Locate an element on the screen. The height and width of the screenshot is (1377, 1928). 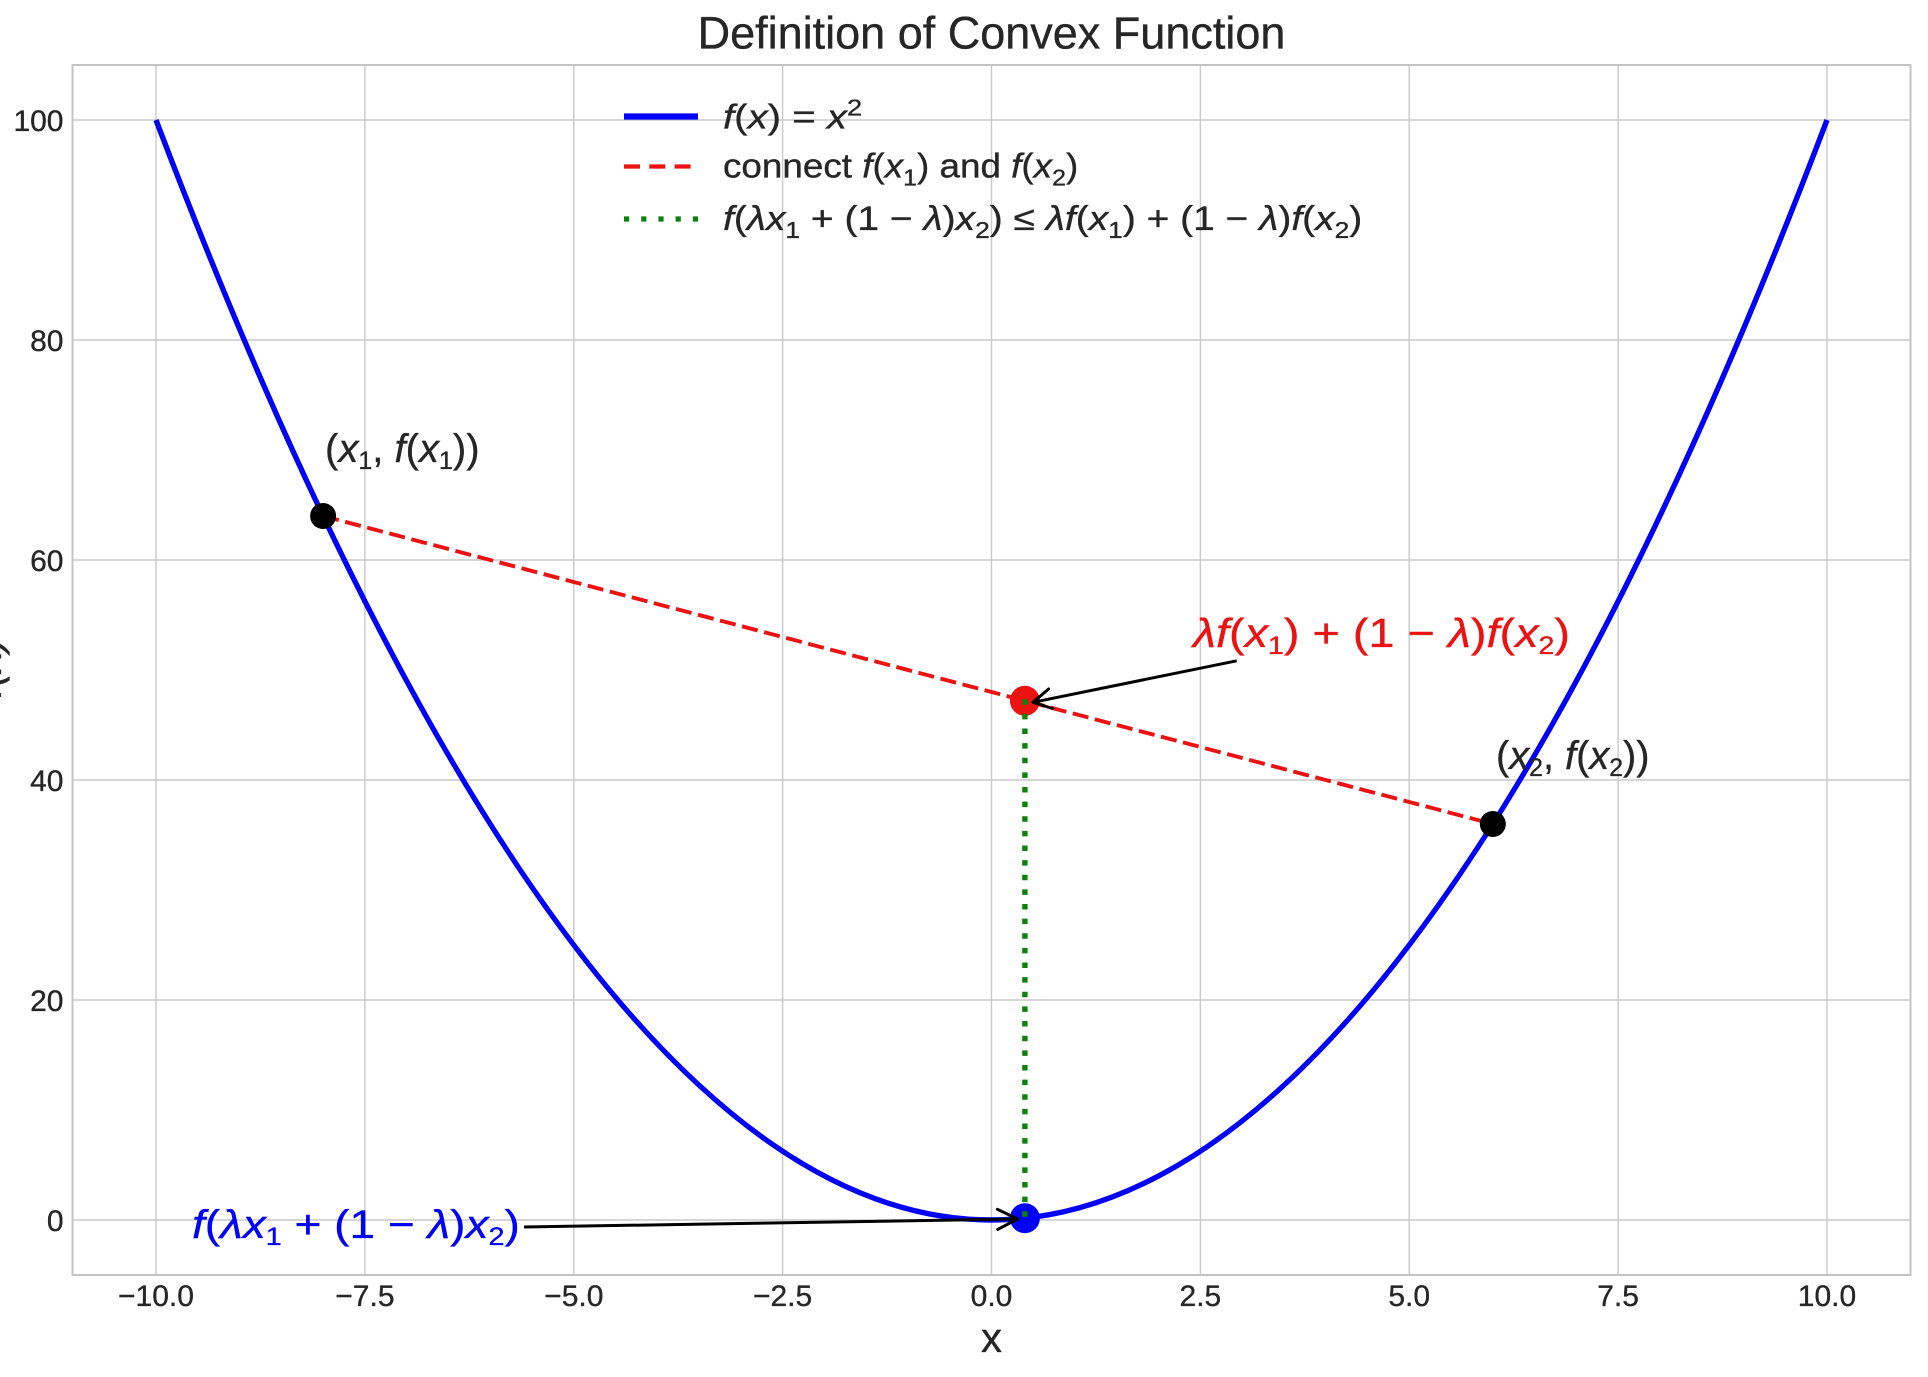
svg-text: 60 is located at coordinates (46, 561).